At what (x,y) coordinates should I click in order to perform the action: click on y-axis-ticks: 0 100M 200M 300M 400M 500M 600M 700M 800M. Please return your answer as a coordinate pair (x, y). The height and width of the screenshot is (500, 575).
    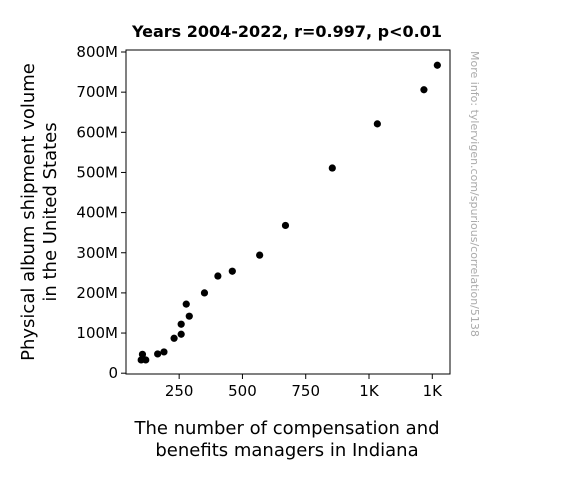
    Looking at the image, I should click on (101, 212).